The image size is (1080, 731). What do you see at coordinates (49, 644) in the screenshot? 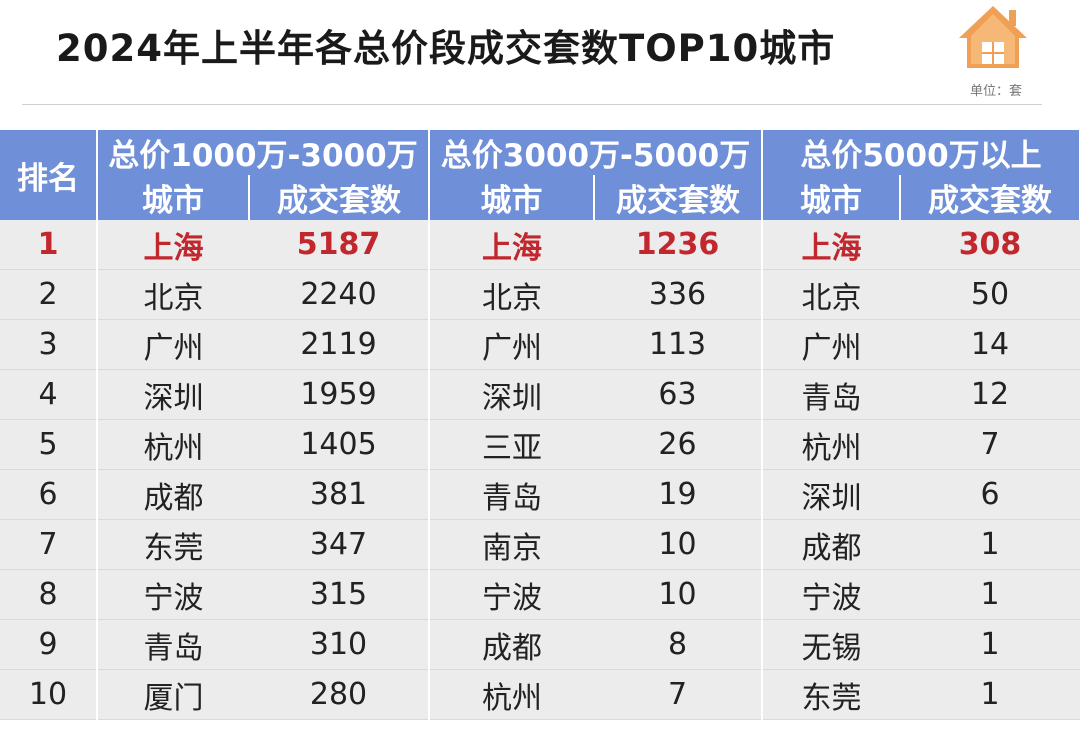
I see `rank-cell: 9` at bounding box center [49, 644].